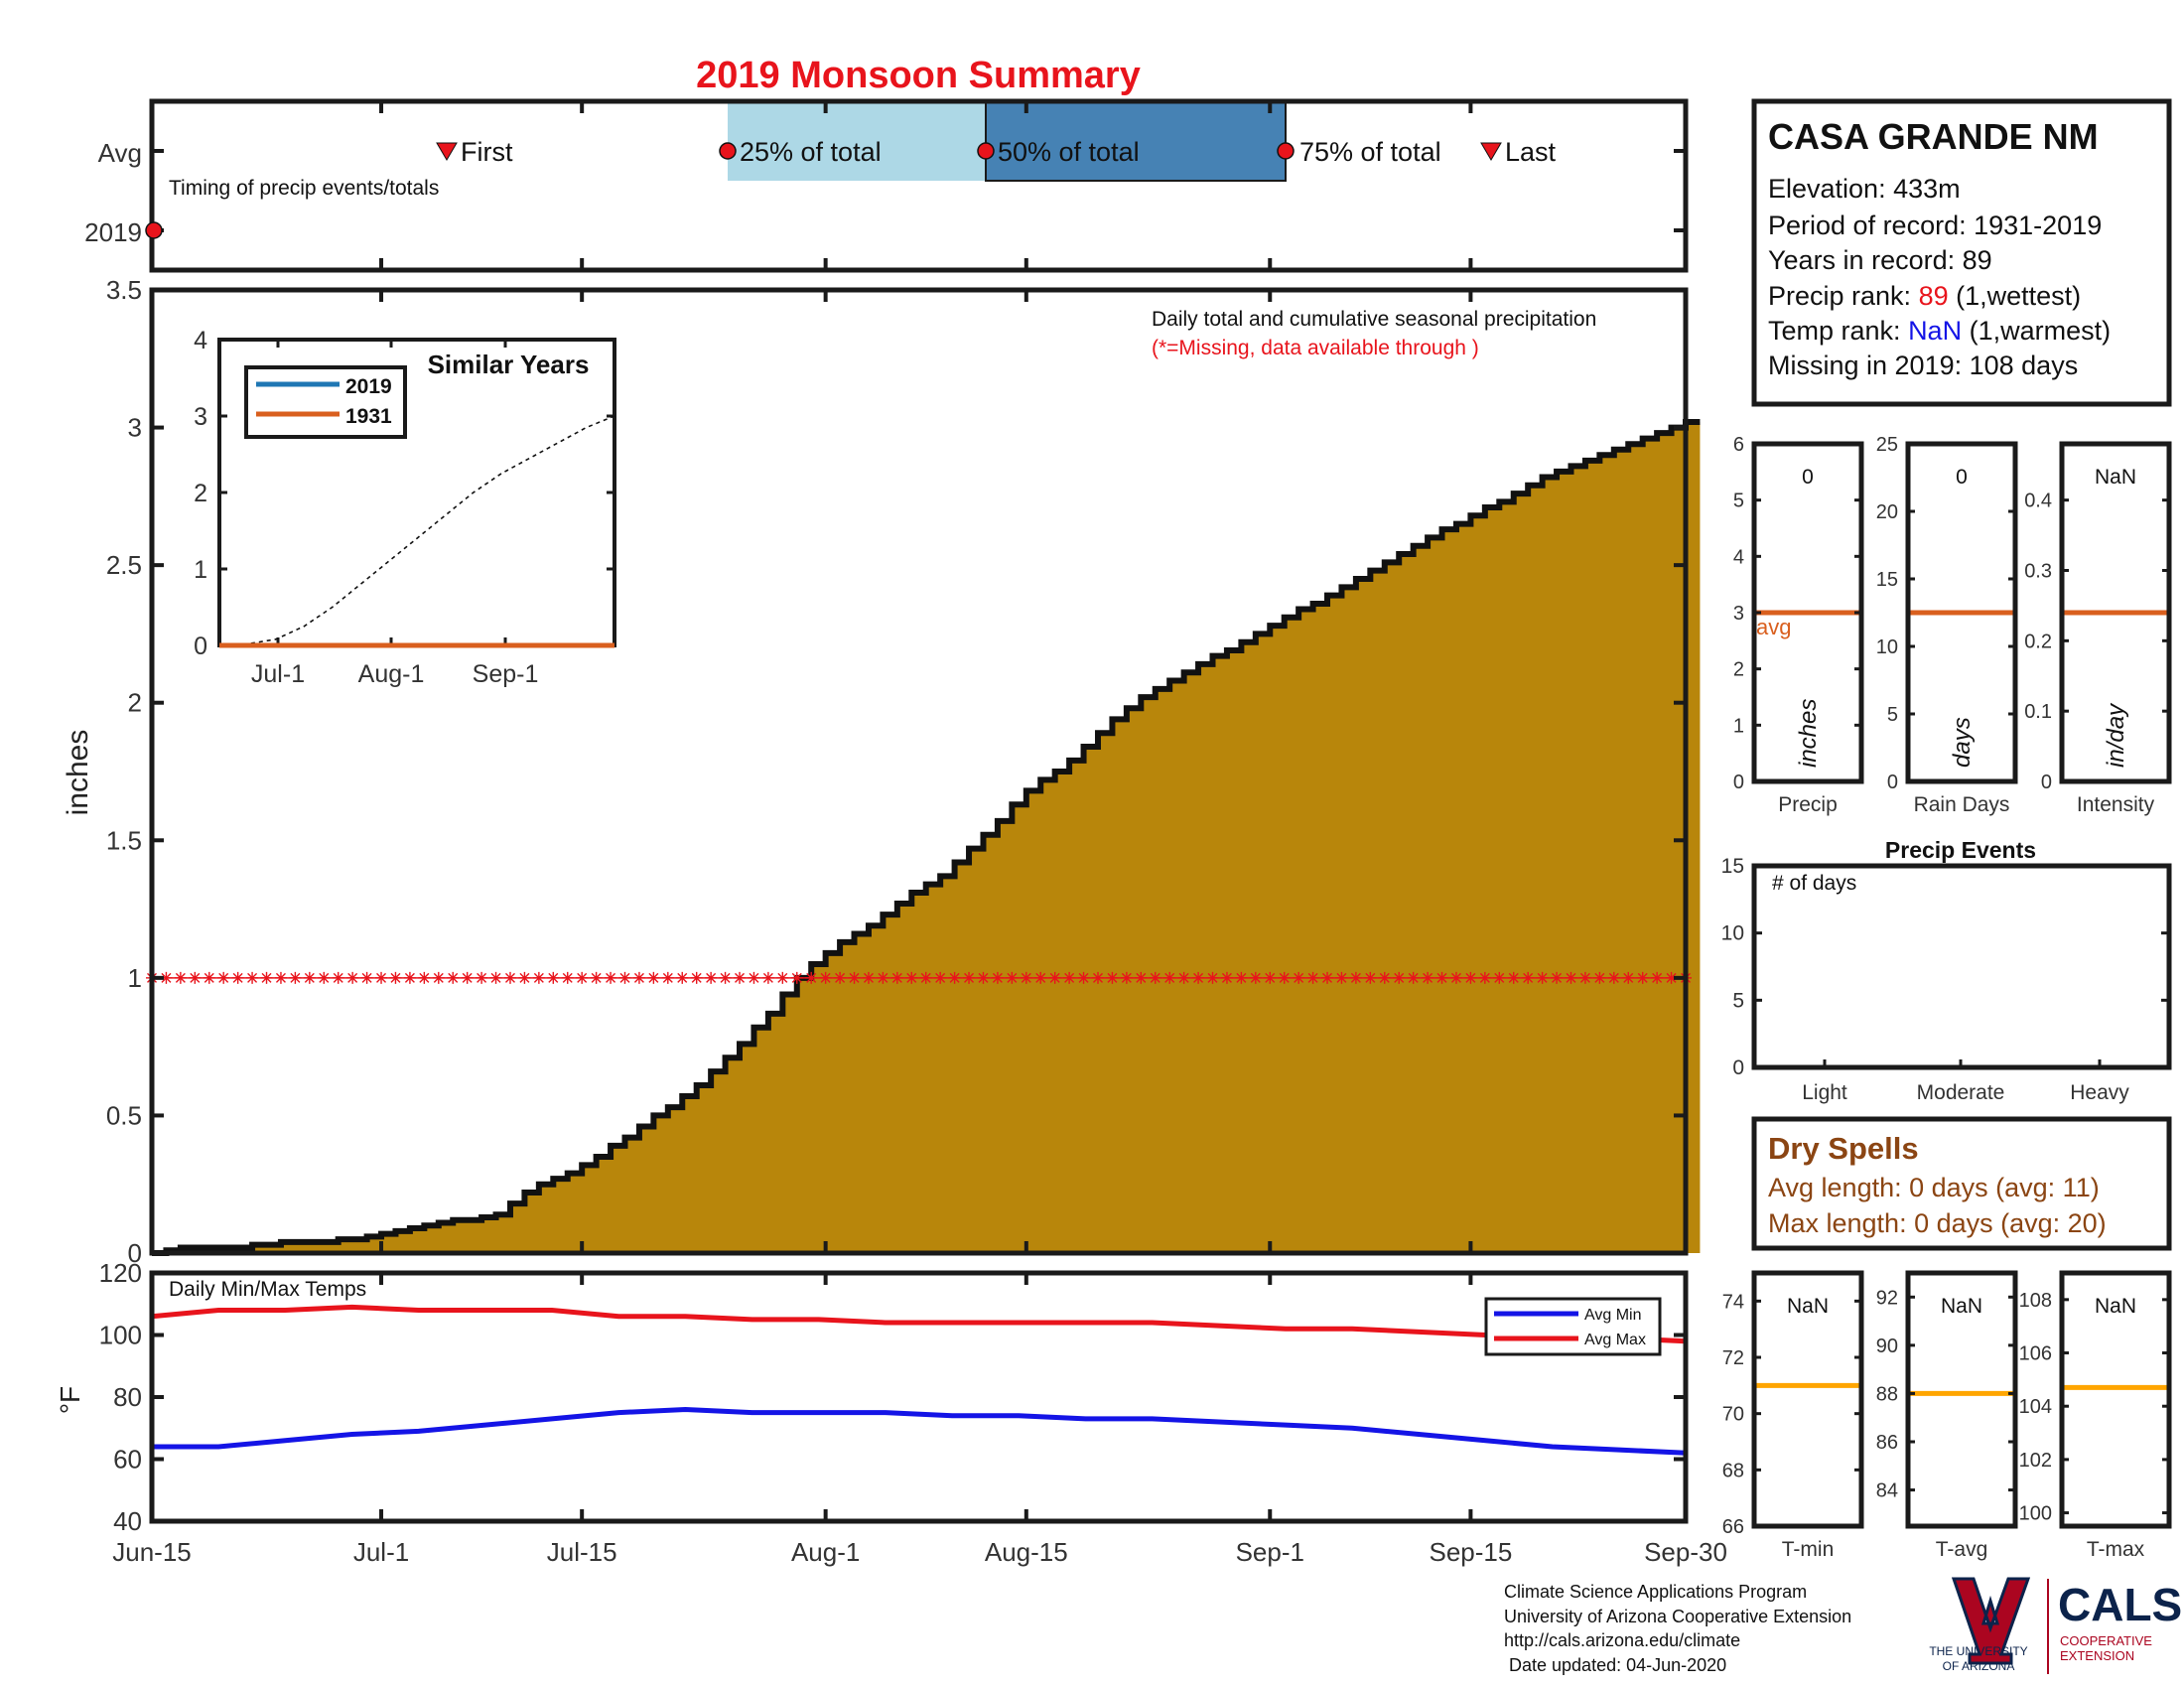  I want to click on temps-y-tick-label: 80, so click(127, 1397).